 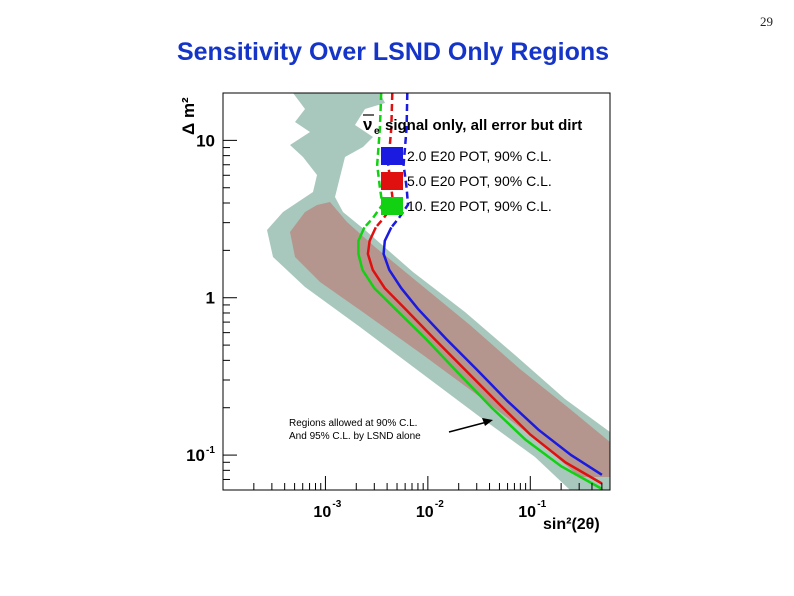 What do you see at coordinates (392, 156) in the screenshot?
I see `legend-swatch-blue` at bounding box center [392, 156].